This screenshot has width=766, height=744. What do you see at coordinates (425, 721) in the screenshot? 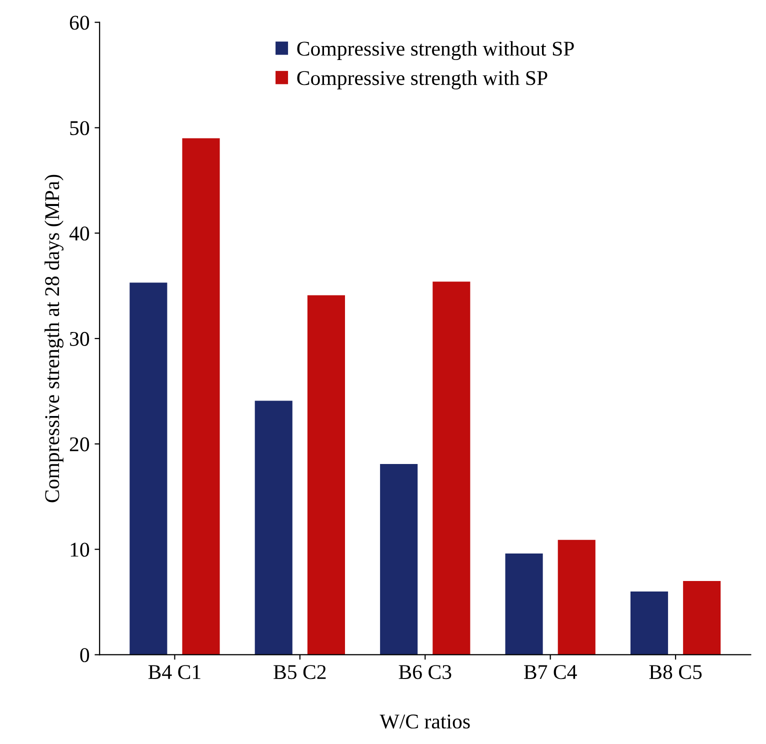
I see `x-axis-title: W/C ratios` at bounding box center [425, 721].